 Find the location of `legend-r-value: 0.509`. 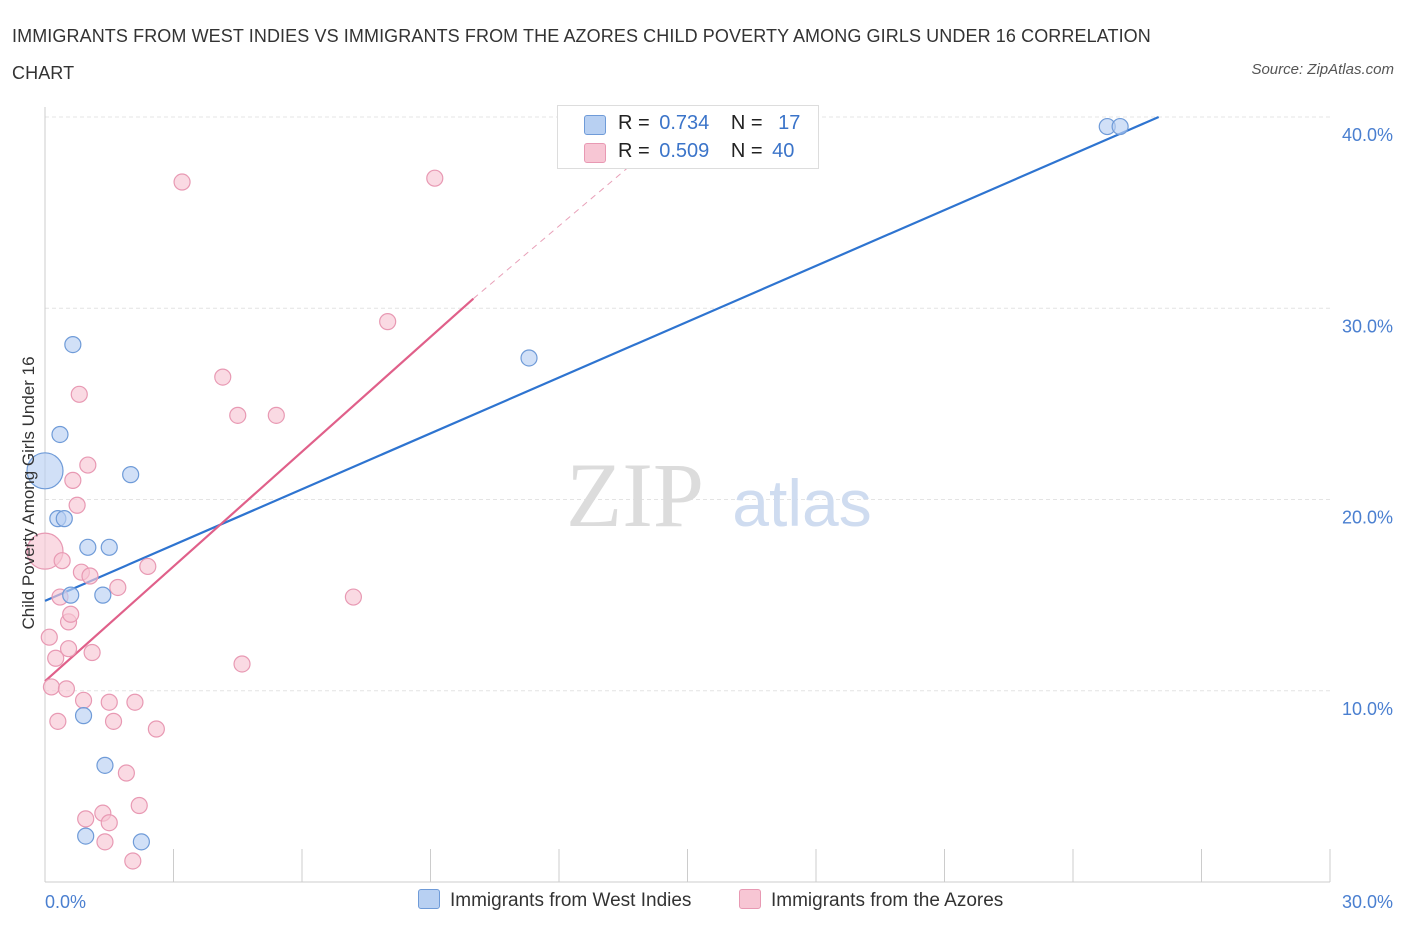

legend-r-value: 0.509 is located at coordinates (684, 151).